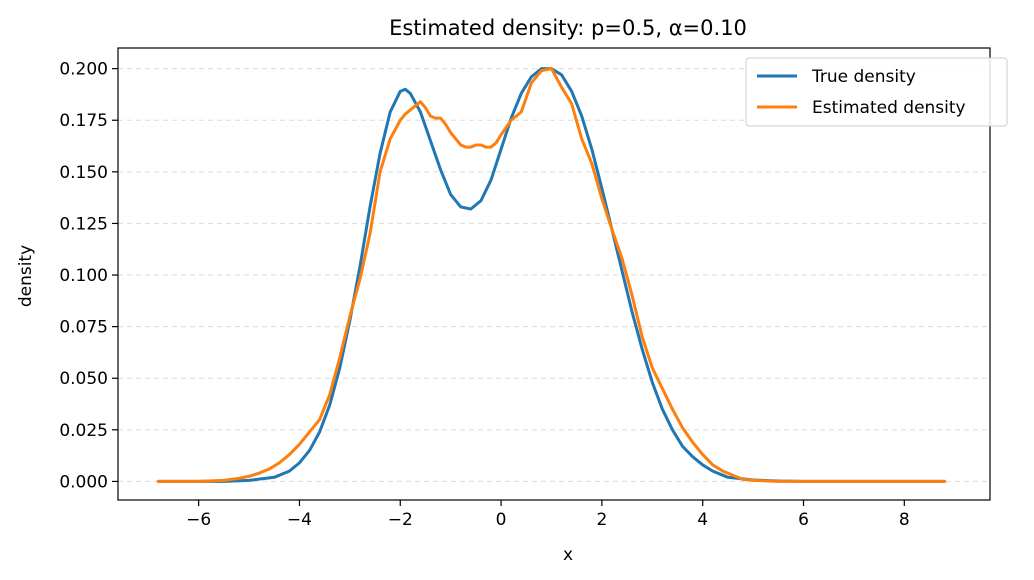 This screenshot has width=1034, height=580. I want to click on legend-label-estimated-density: Estimated density, so click(889, 108).